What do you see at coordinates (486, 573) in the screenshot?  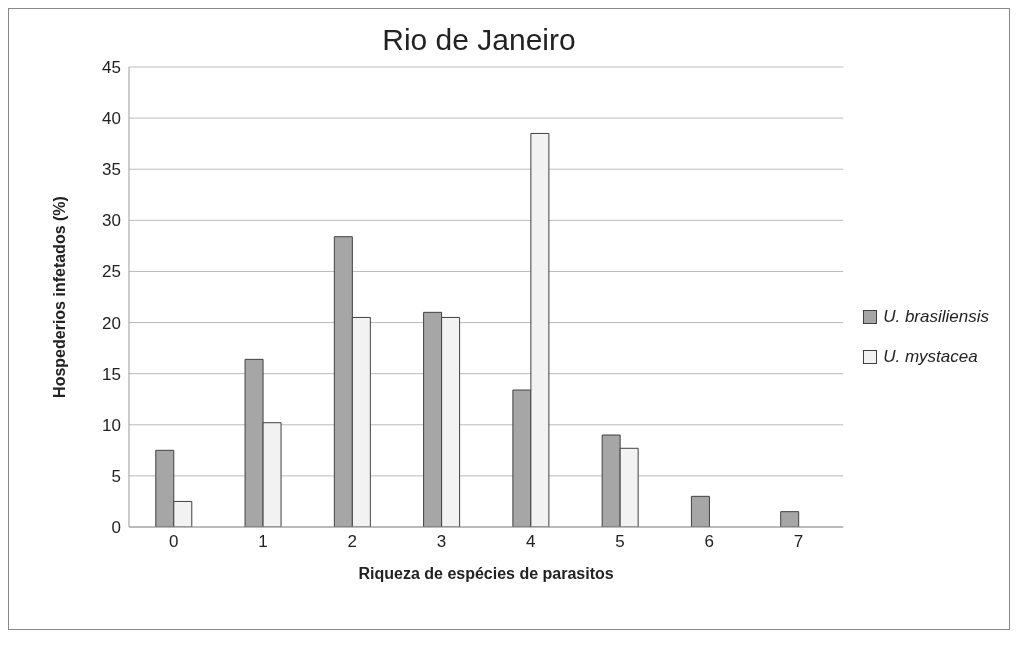 I see `x-axis-title: Riqueza de espécies de parasitos` at bounding box center [486, 573].